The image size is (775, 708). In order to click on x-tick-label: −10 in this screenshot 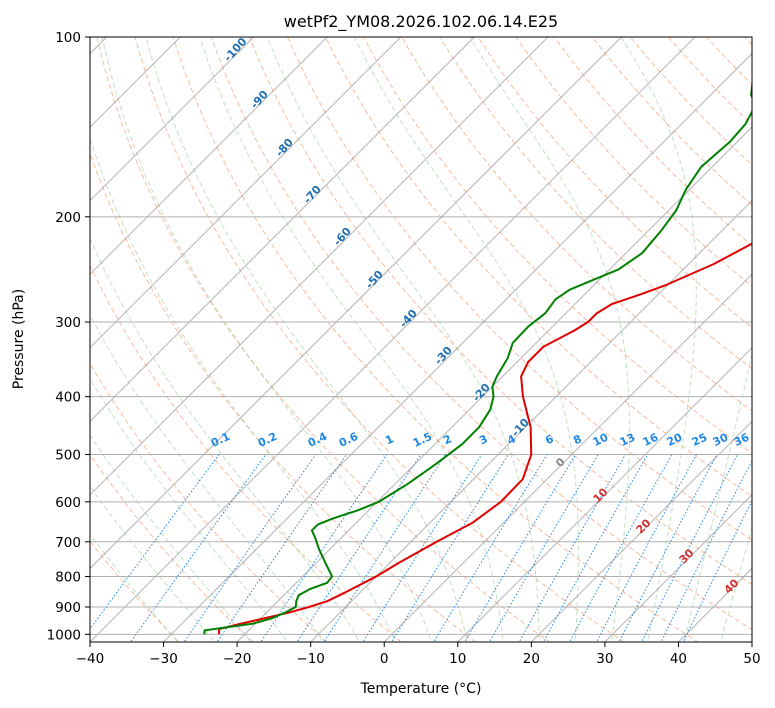, I will do `click(310, 659)`.